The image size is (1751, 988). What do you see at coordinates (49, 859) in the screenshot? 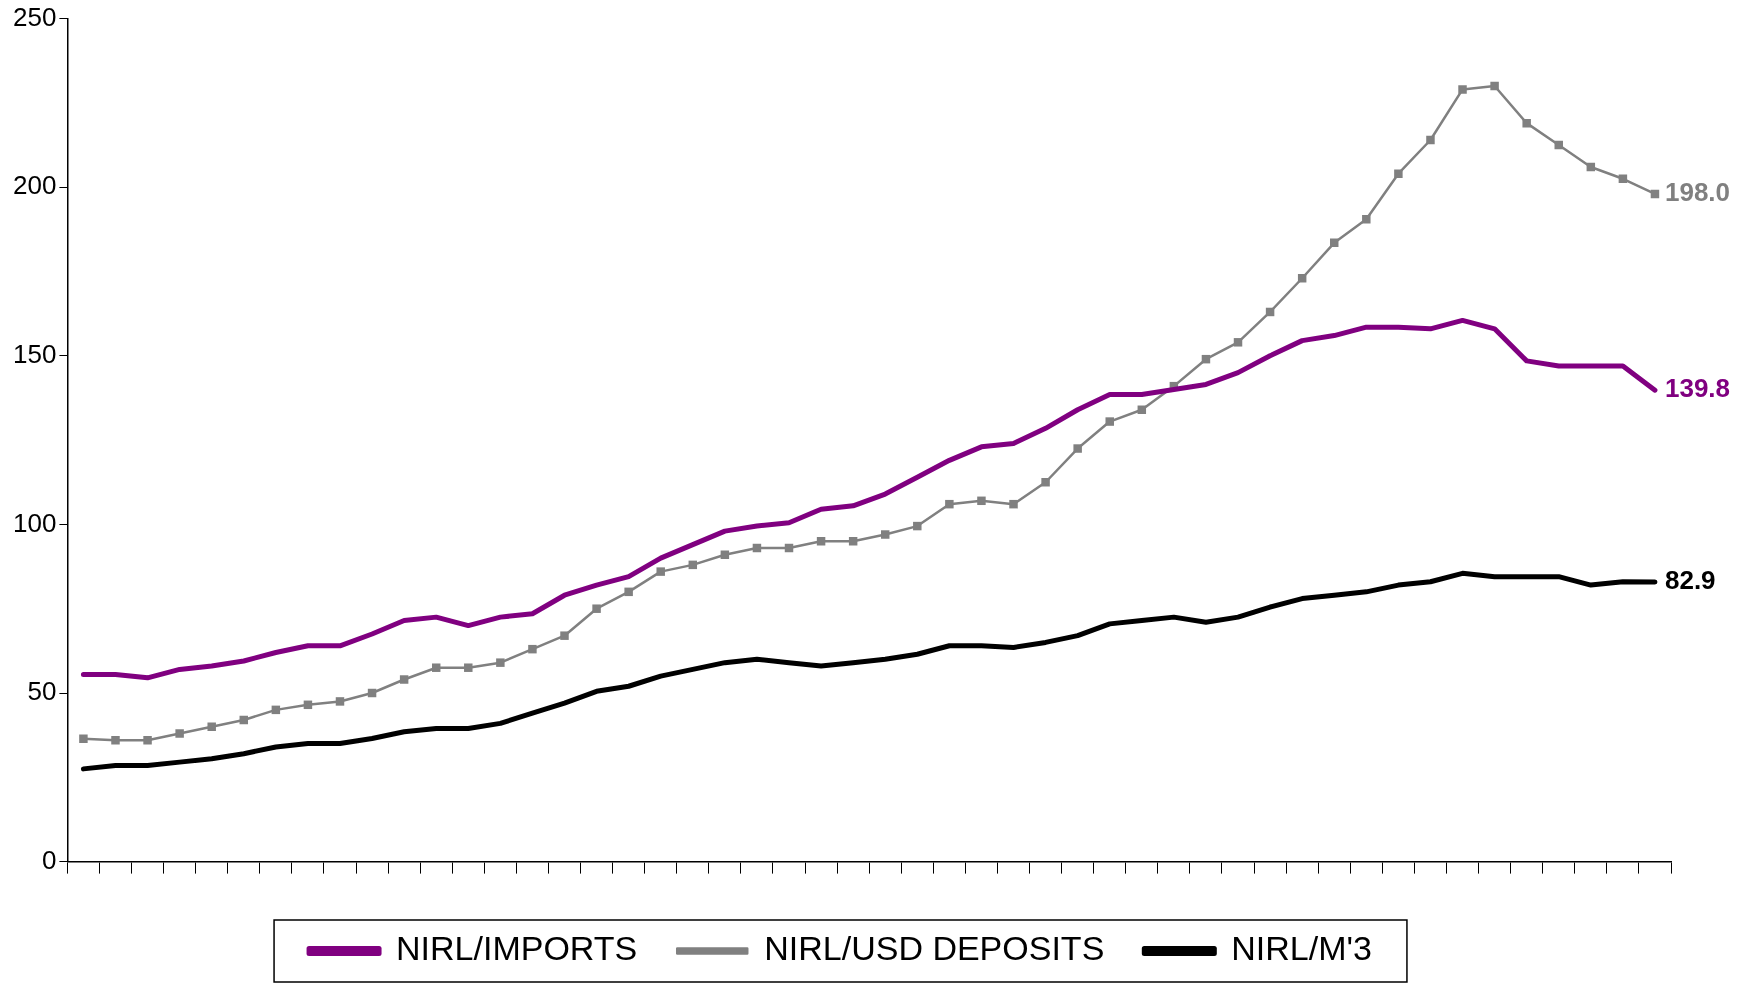
I see `y-tick-label: 0` at bounding box center [49, 859].